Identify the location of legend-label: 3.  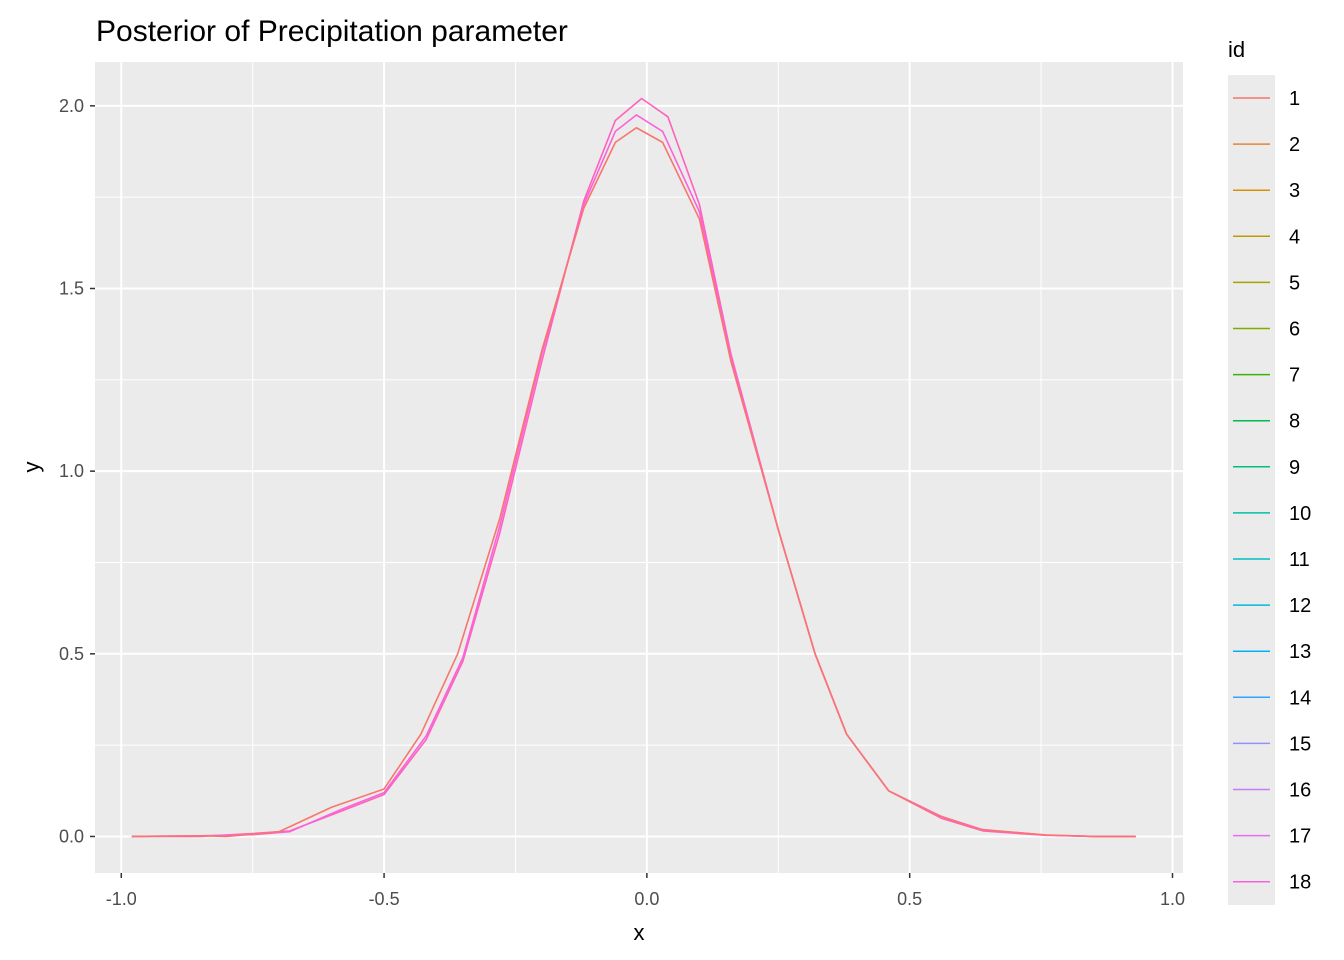
(1294, 191).